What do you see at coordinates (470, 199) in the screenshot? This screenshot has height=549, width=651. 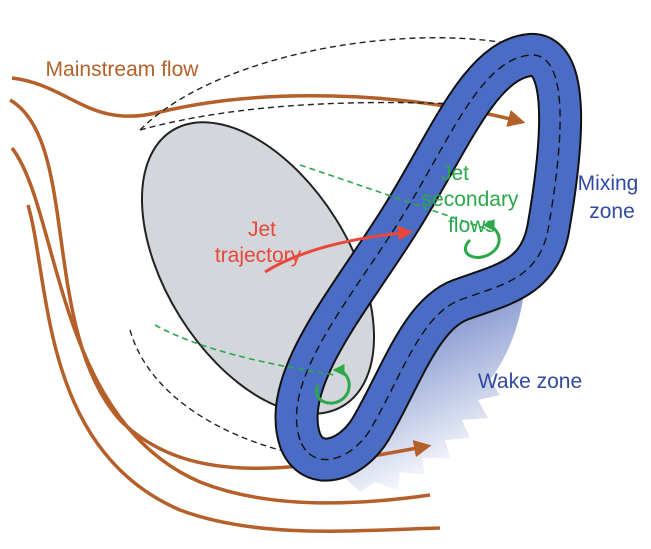 I see `label: secondary` at bounding box center [470, 199].